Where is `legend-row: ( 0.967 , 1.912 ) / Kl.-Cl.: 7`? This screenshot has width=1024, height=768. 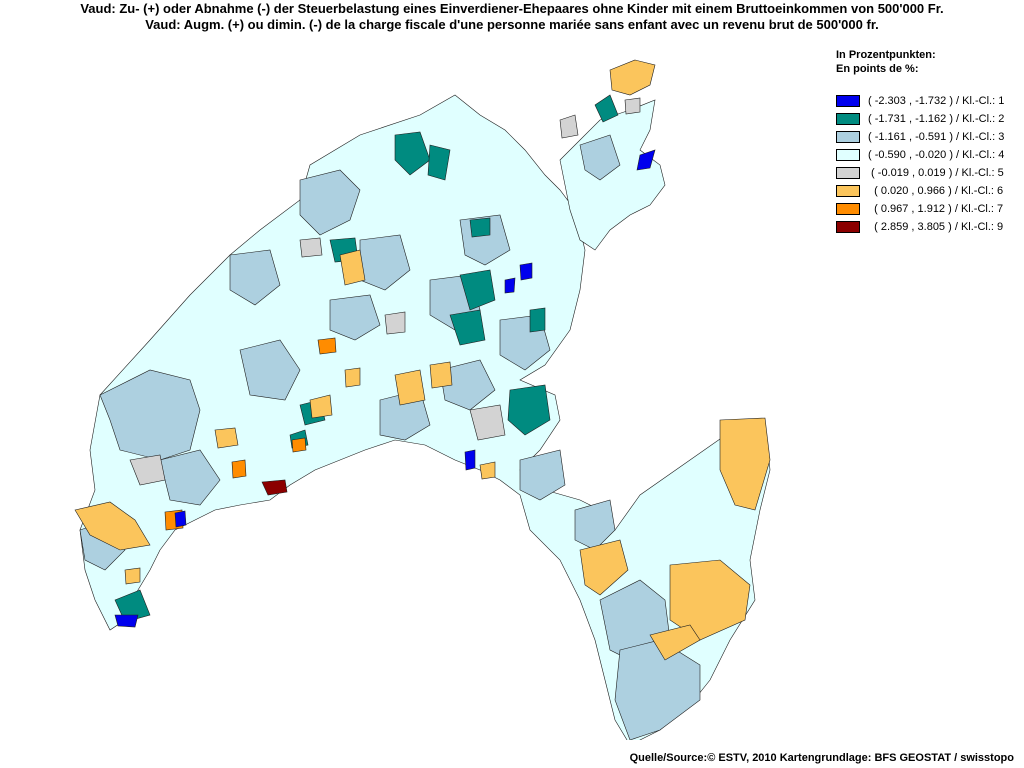
legend-row: ( 0.967 , 1.912 ) / Kl.-Cl.: 7 is located at coordinates (920, 209).